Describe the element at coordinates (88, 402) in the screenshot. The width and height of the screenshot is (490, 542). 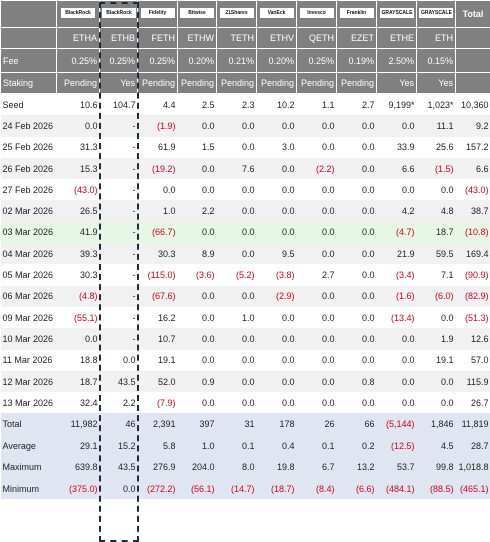
I see `flow-value: 32.4` at that location.